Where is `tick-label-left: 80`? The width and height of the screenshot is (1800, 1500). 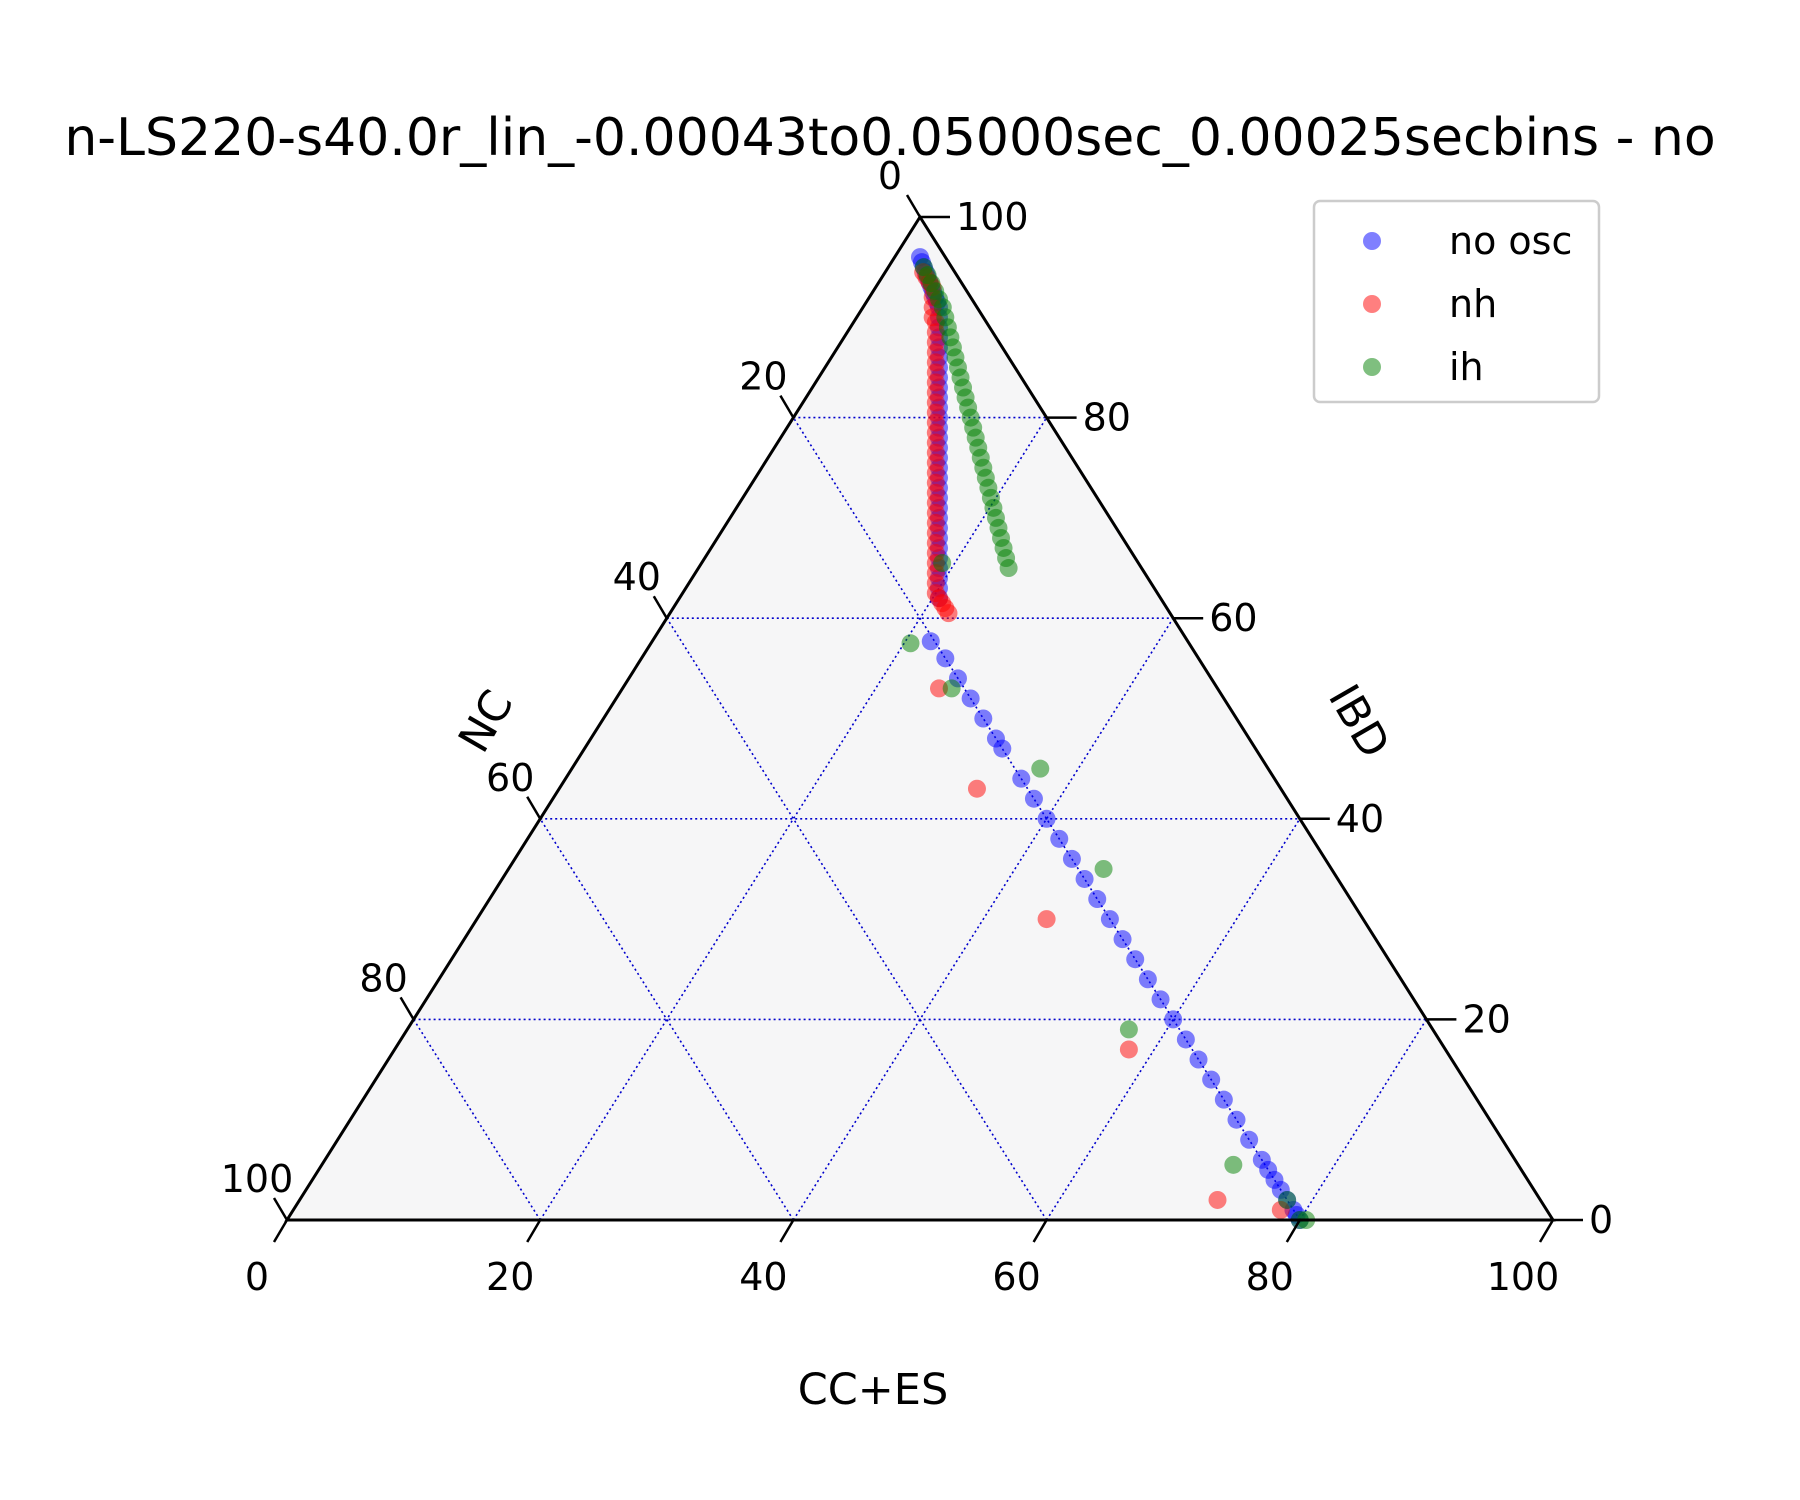
tick-label-left: 80 is located at coordinates (383, 978).